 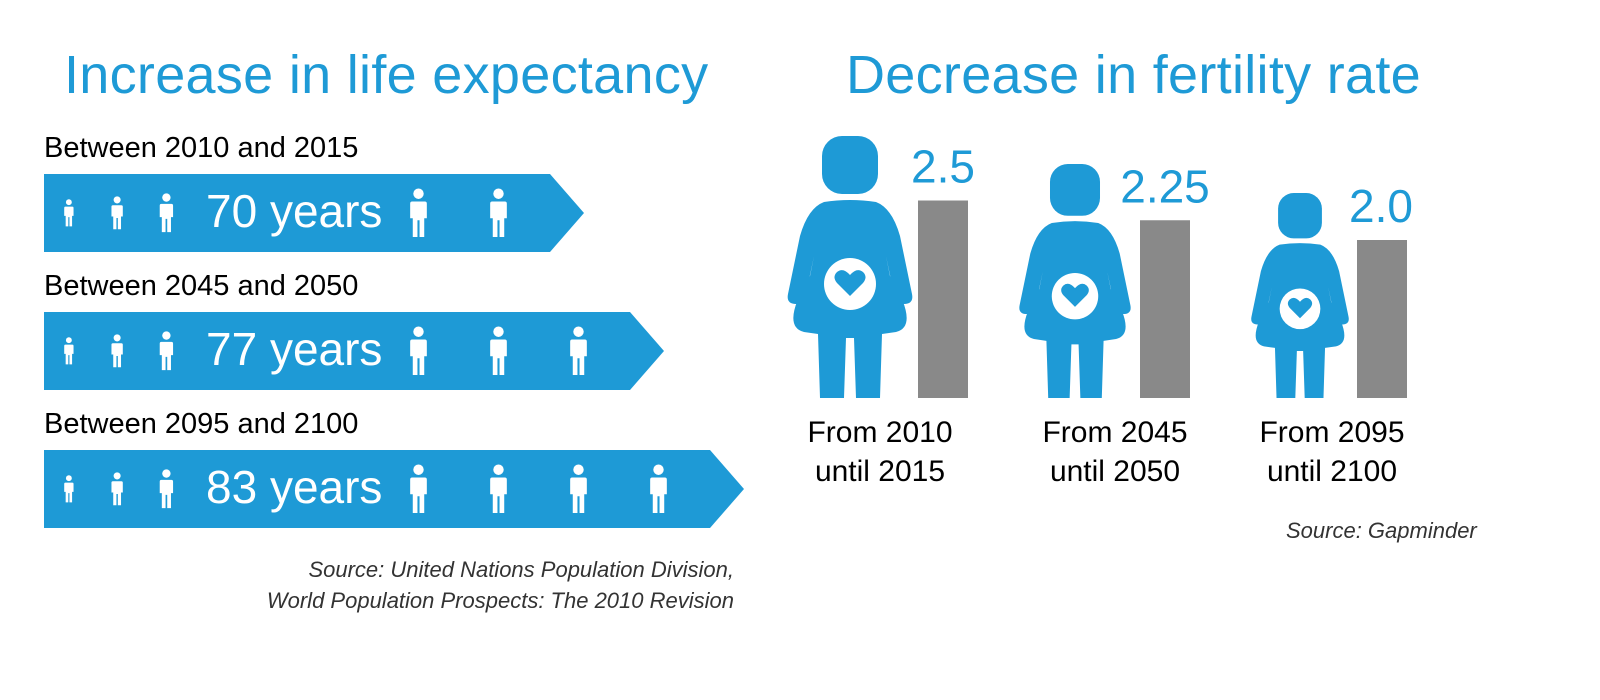 I want to click on period-label: Between 2045 and 2050, so click(x=201, y=286).